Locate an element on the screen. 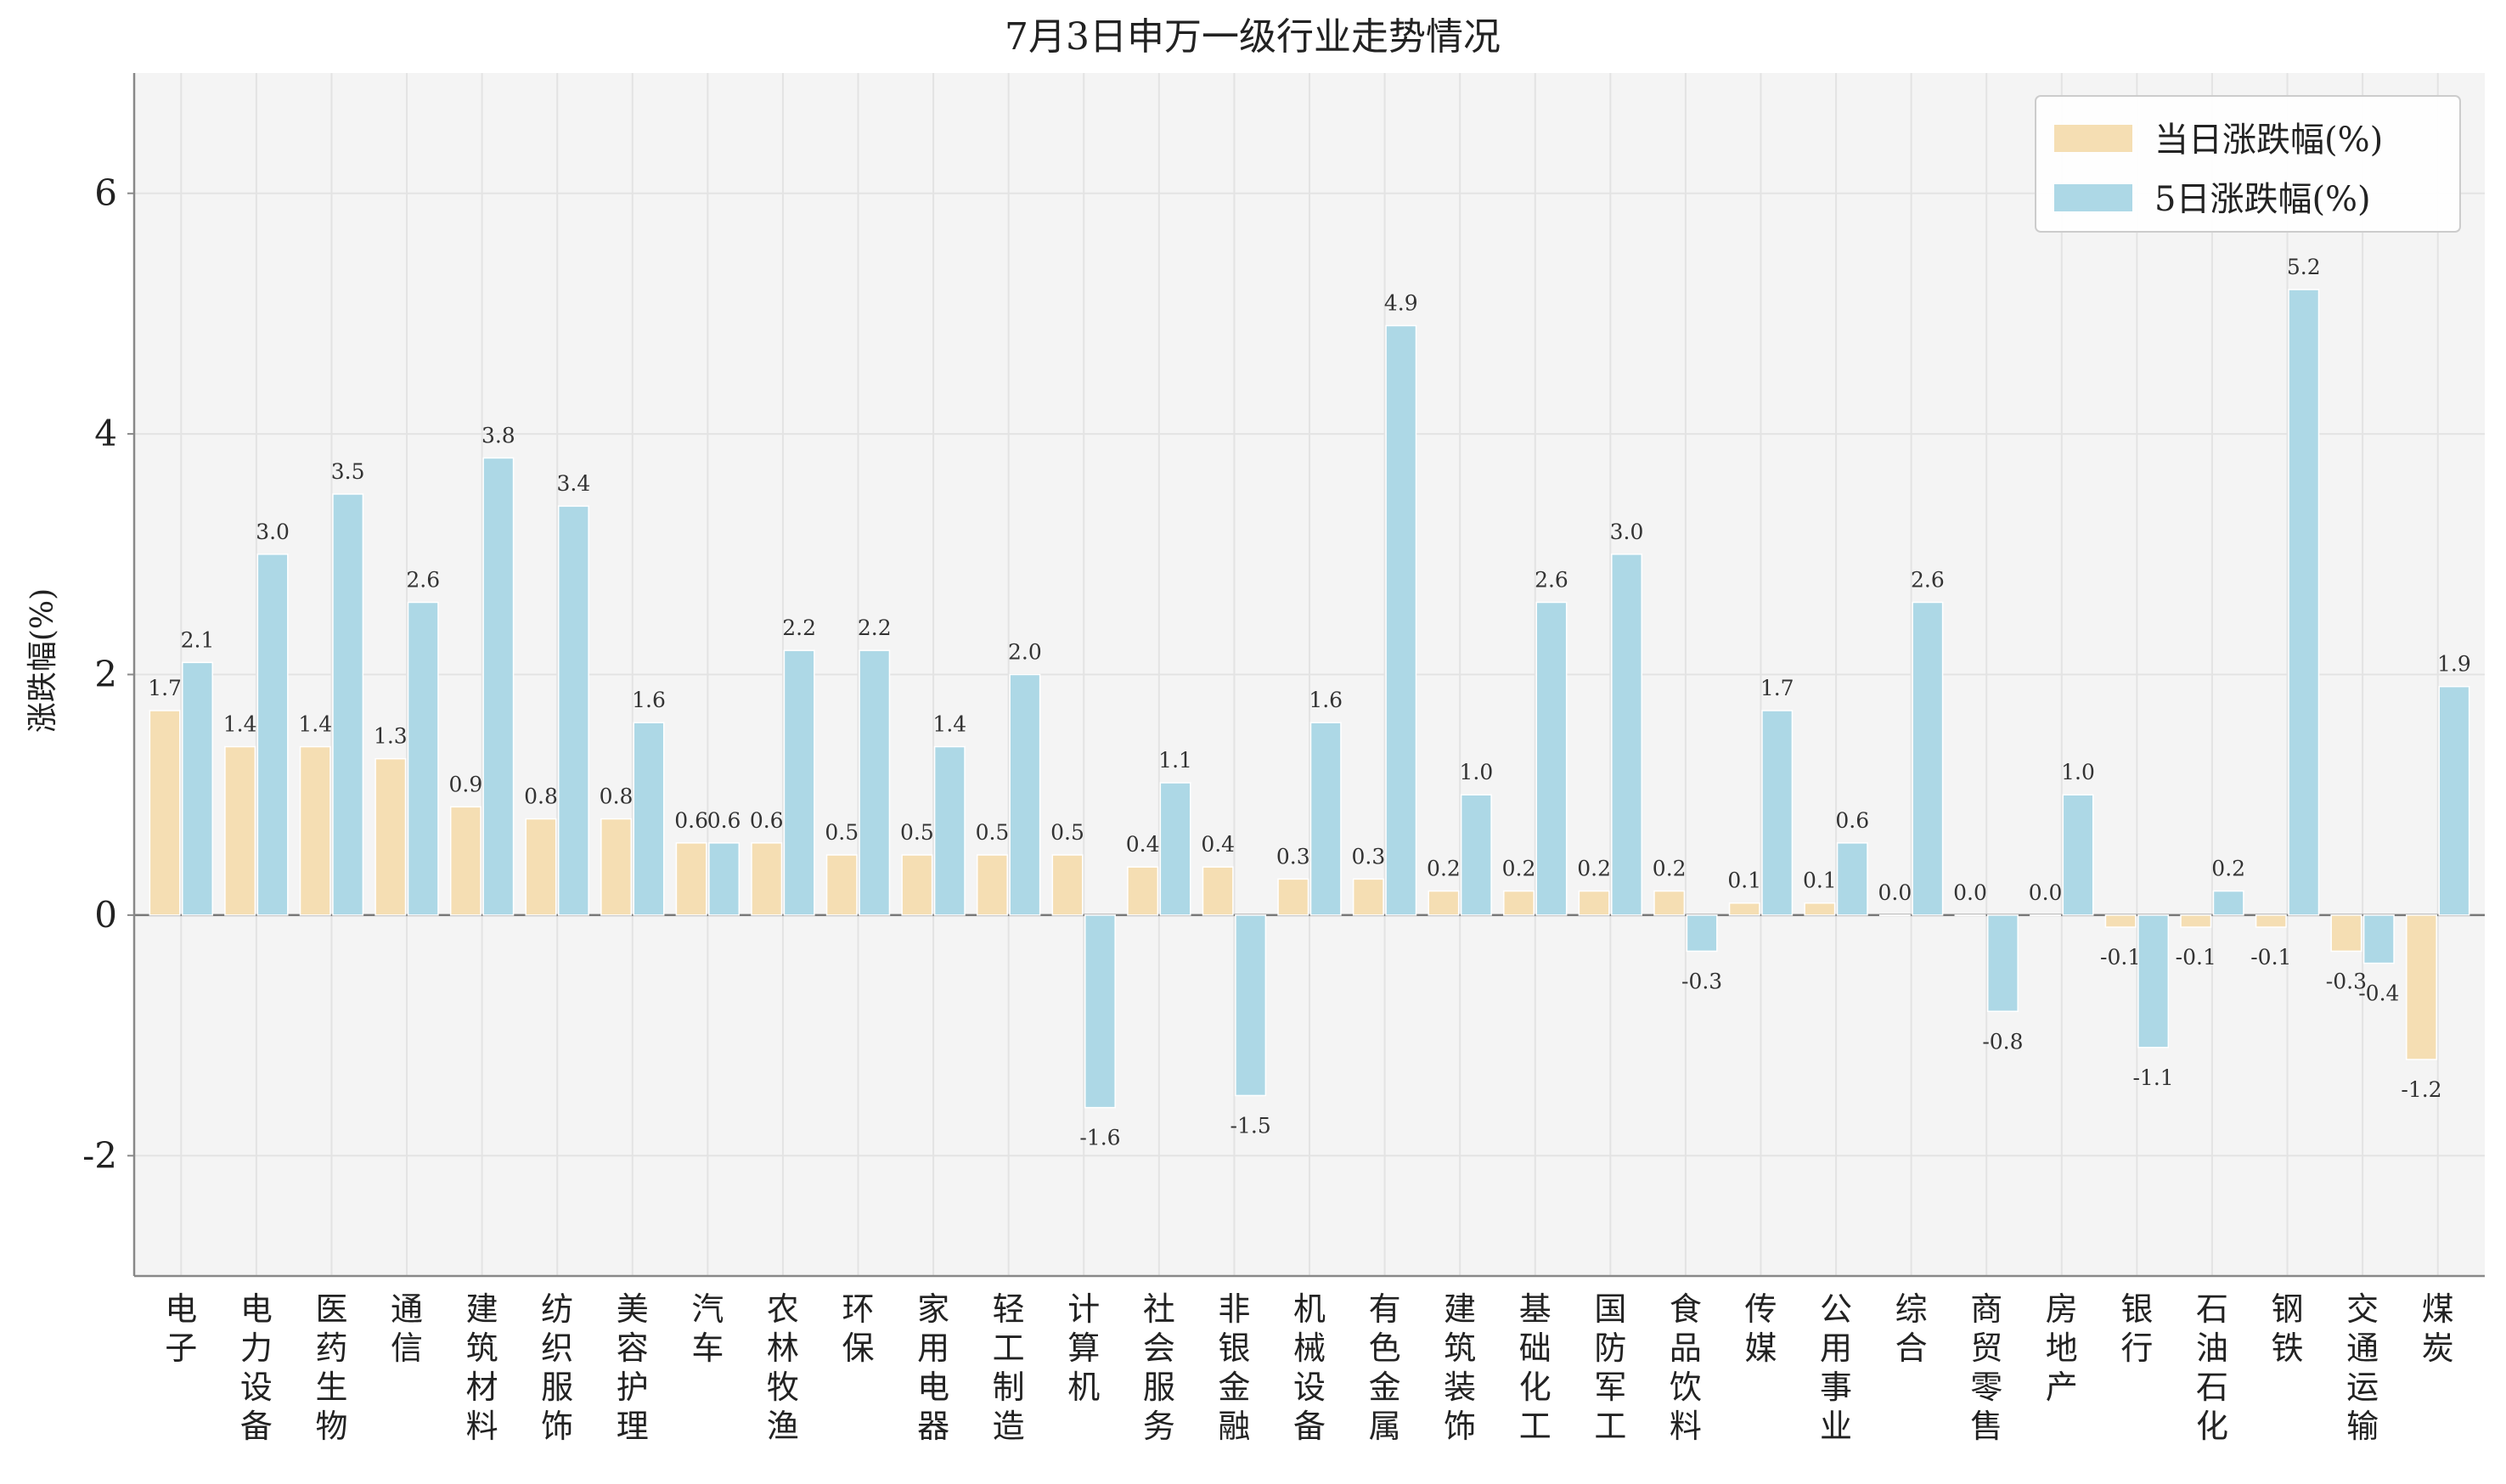 The height and width of the screenshot is (1484, 2506). data-label: 0.1 is located at coordinates (1820, 881).